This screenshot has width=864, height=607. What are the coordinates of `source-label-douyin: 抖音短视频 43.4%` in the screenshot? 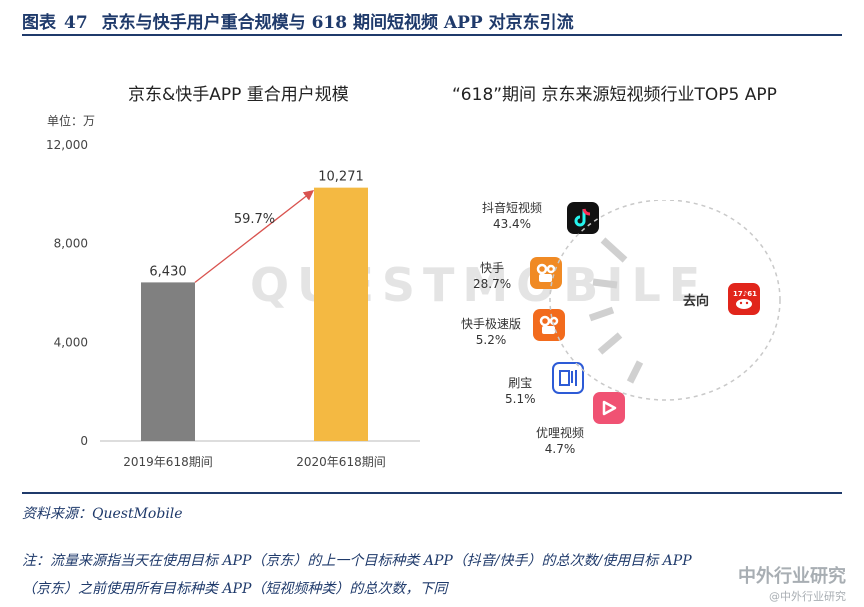 It's located at (512, 216).